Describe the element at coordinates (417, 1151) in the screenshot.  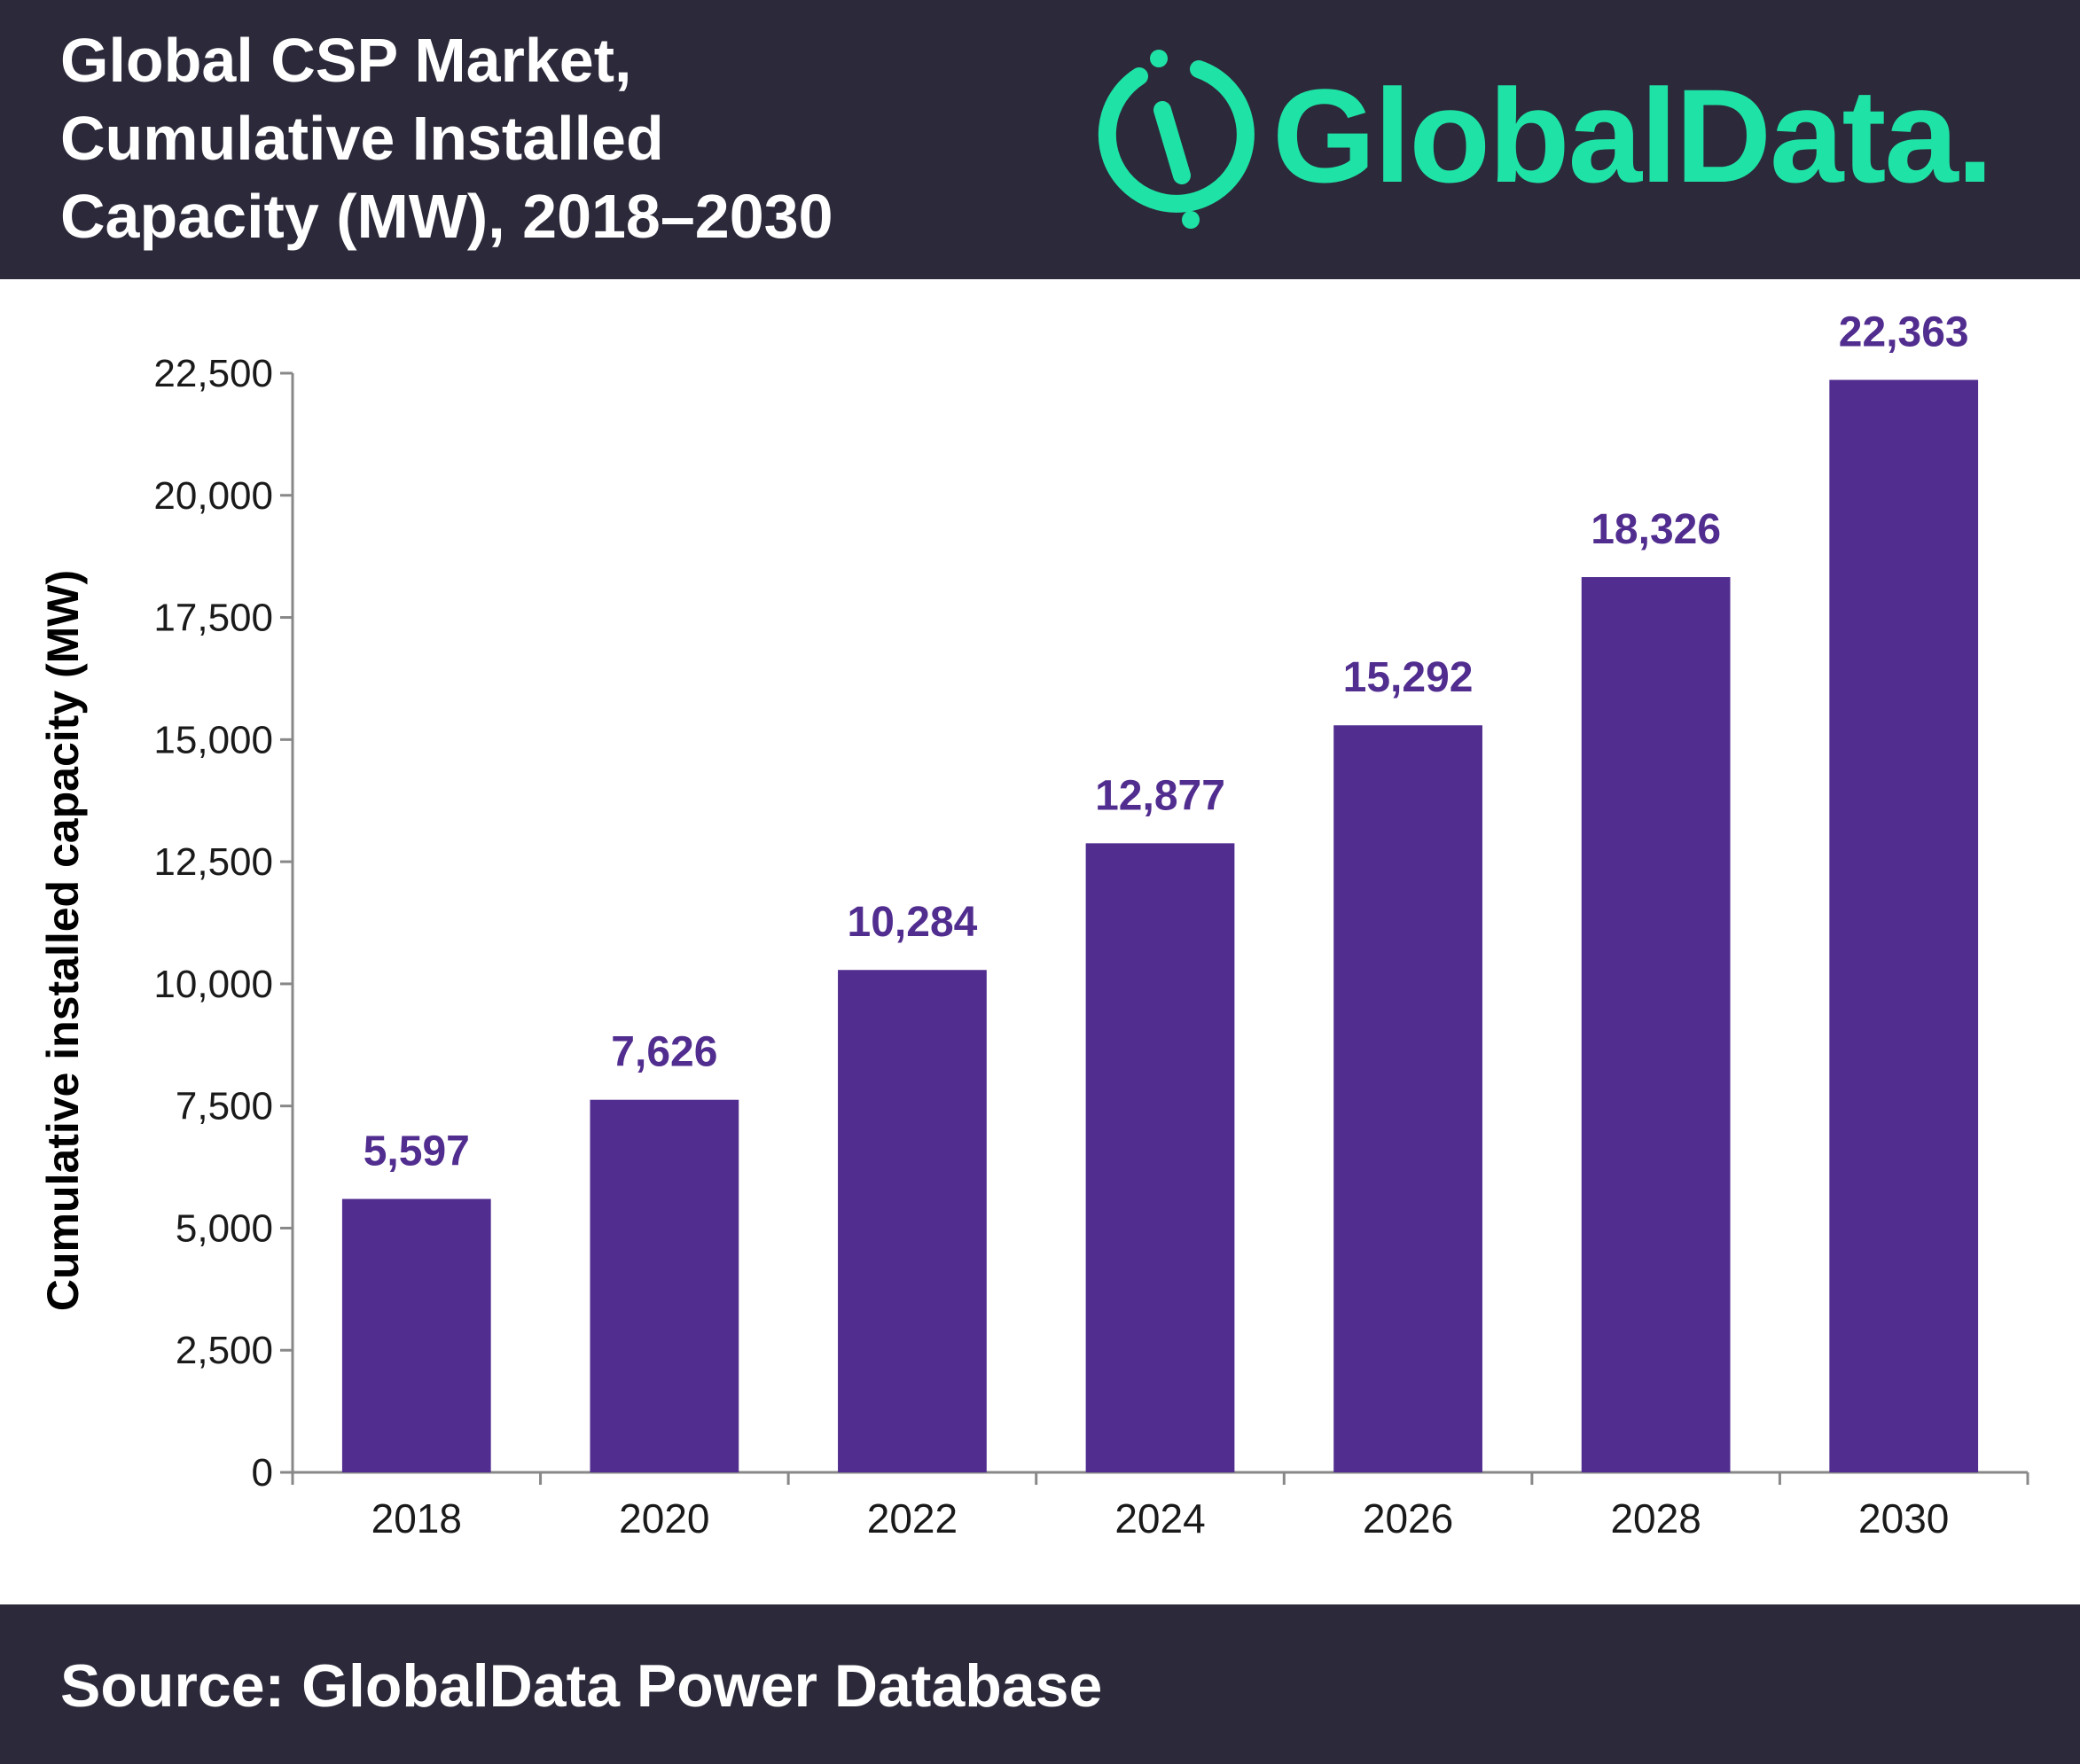
I see `data-label: 5,597` at that location.